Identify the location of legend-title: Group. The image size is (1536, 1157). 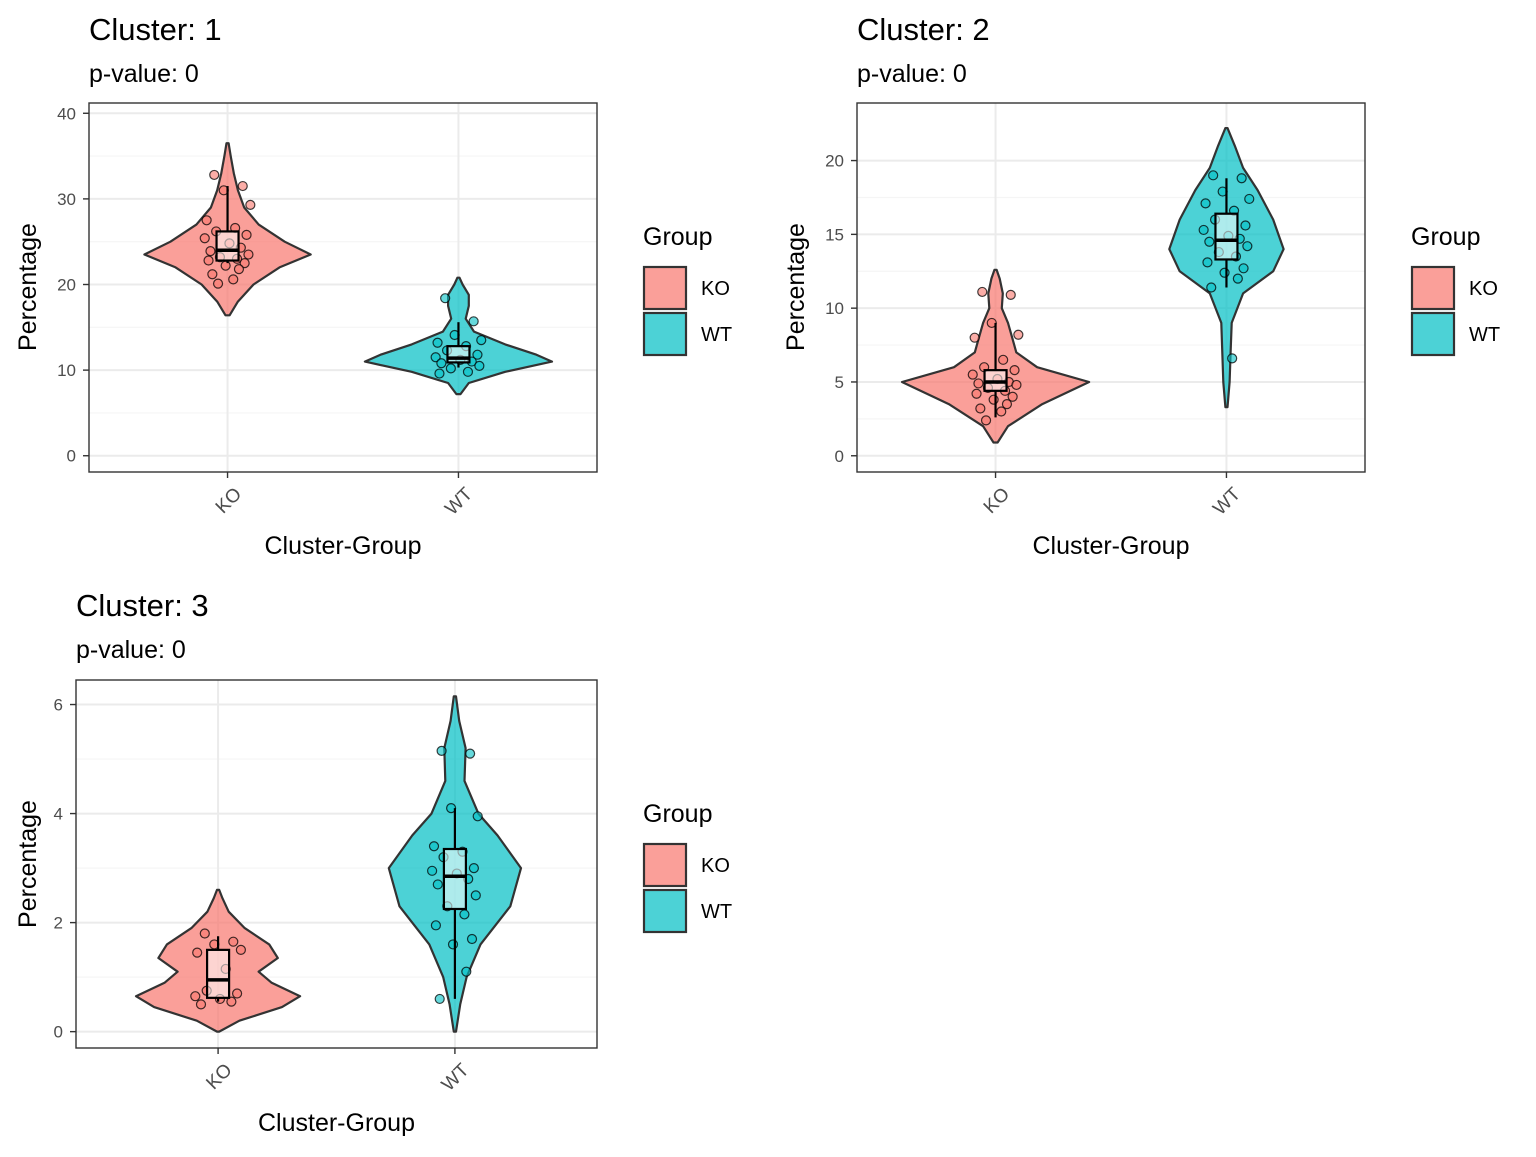
(677, 814).